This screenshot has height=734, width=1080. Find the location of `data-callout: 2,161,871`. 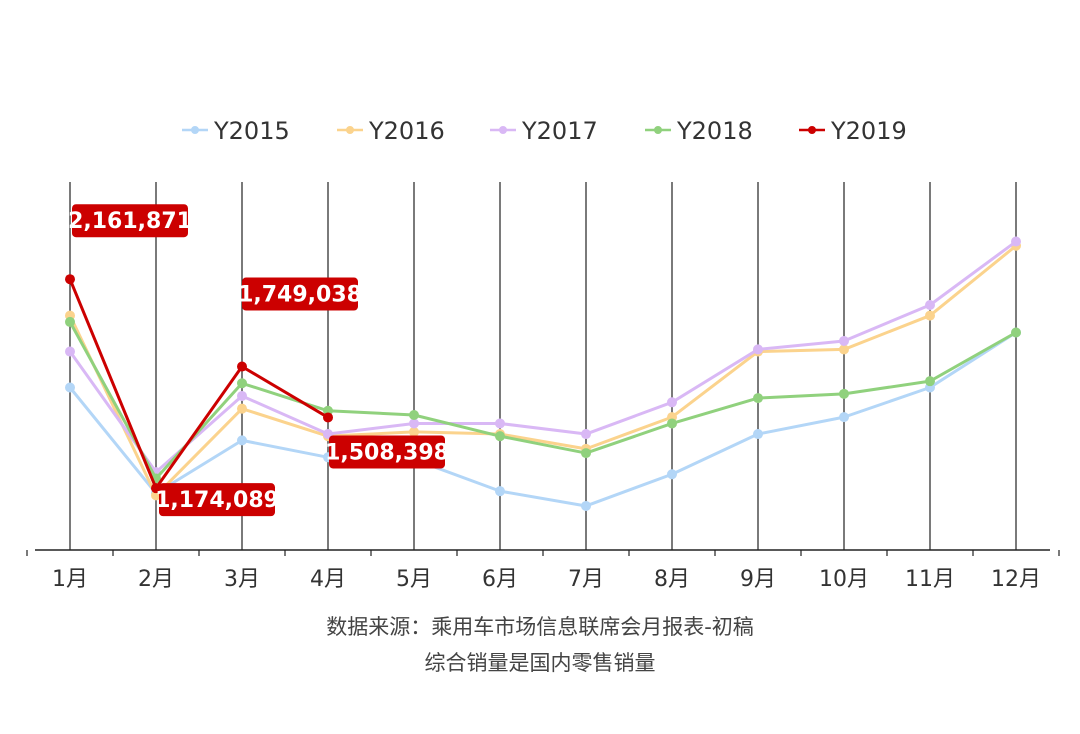

data-callout: 2,161,871 is located at coordinates (130, 221).